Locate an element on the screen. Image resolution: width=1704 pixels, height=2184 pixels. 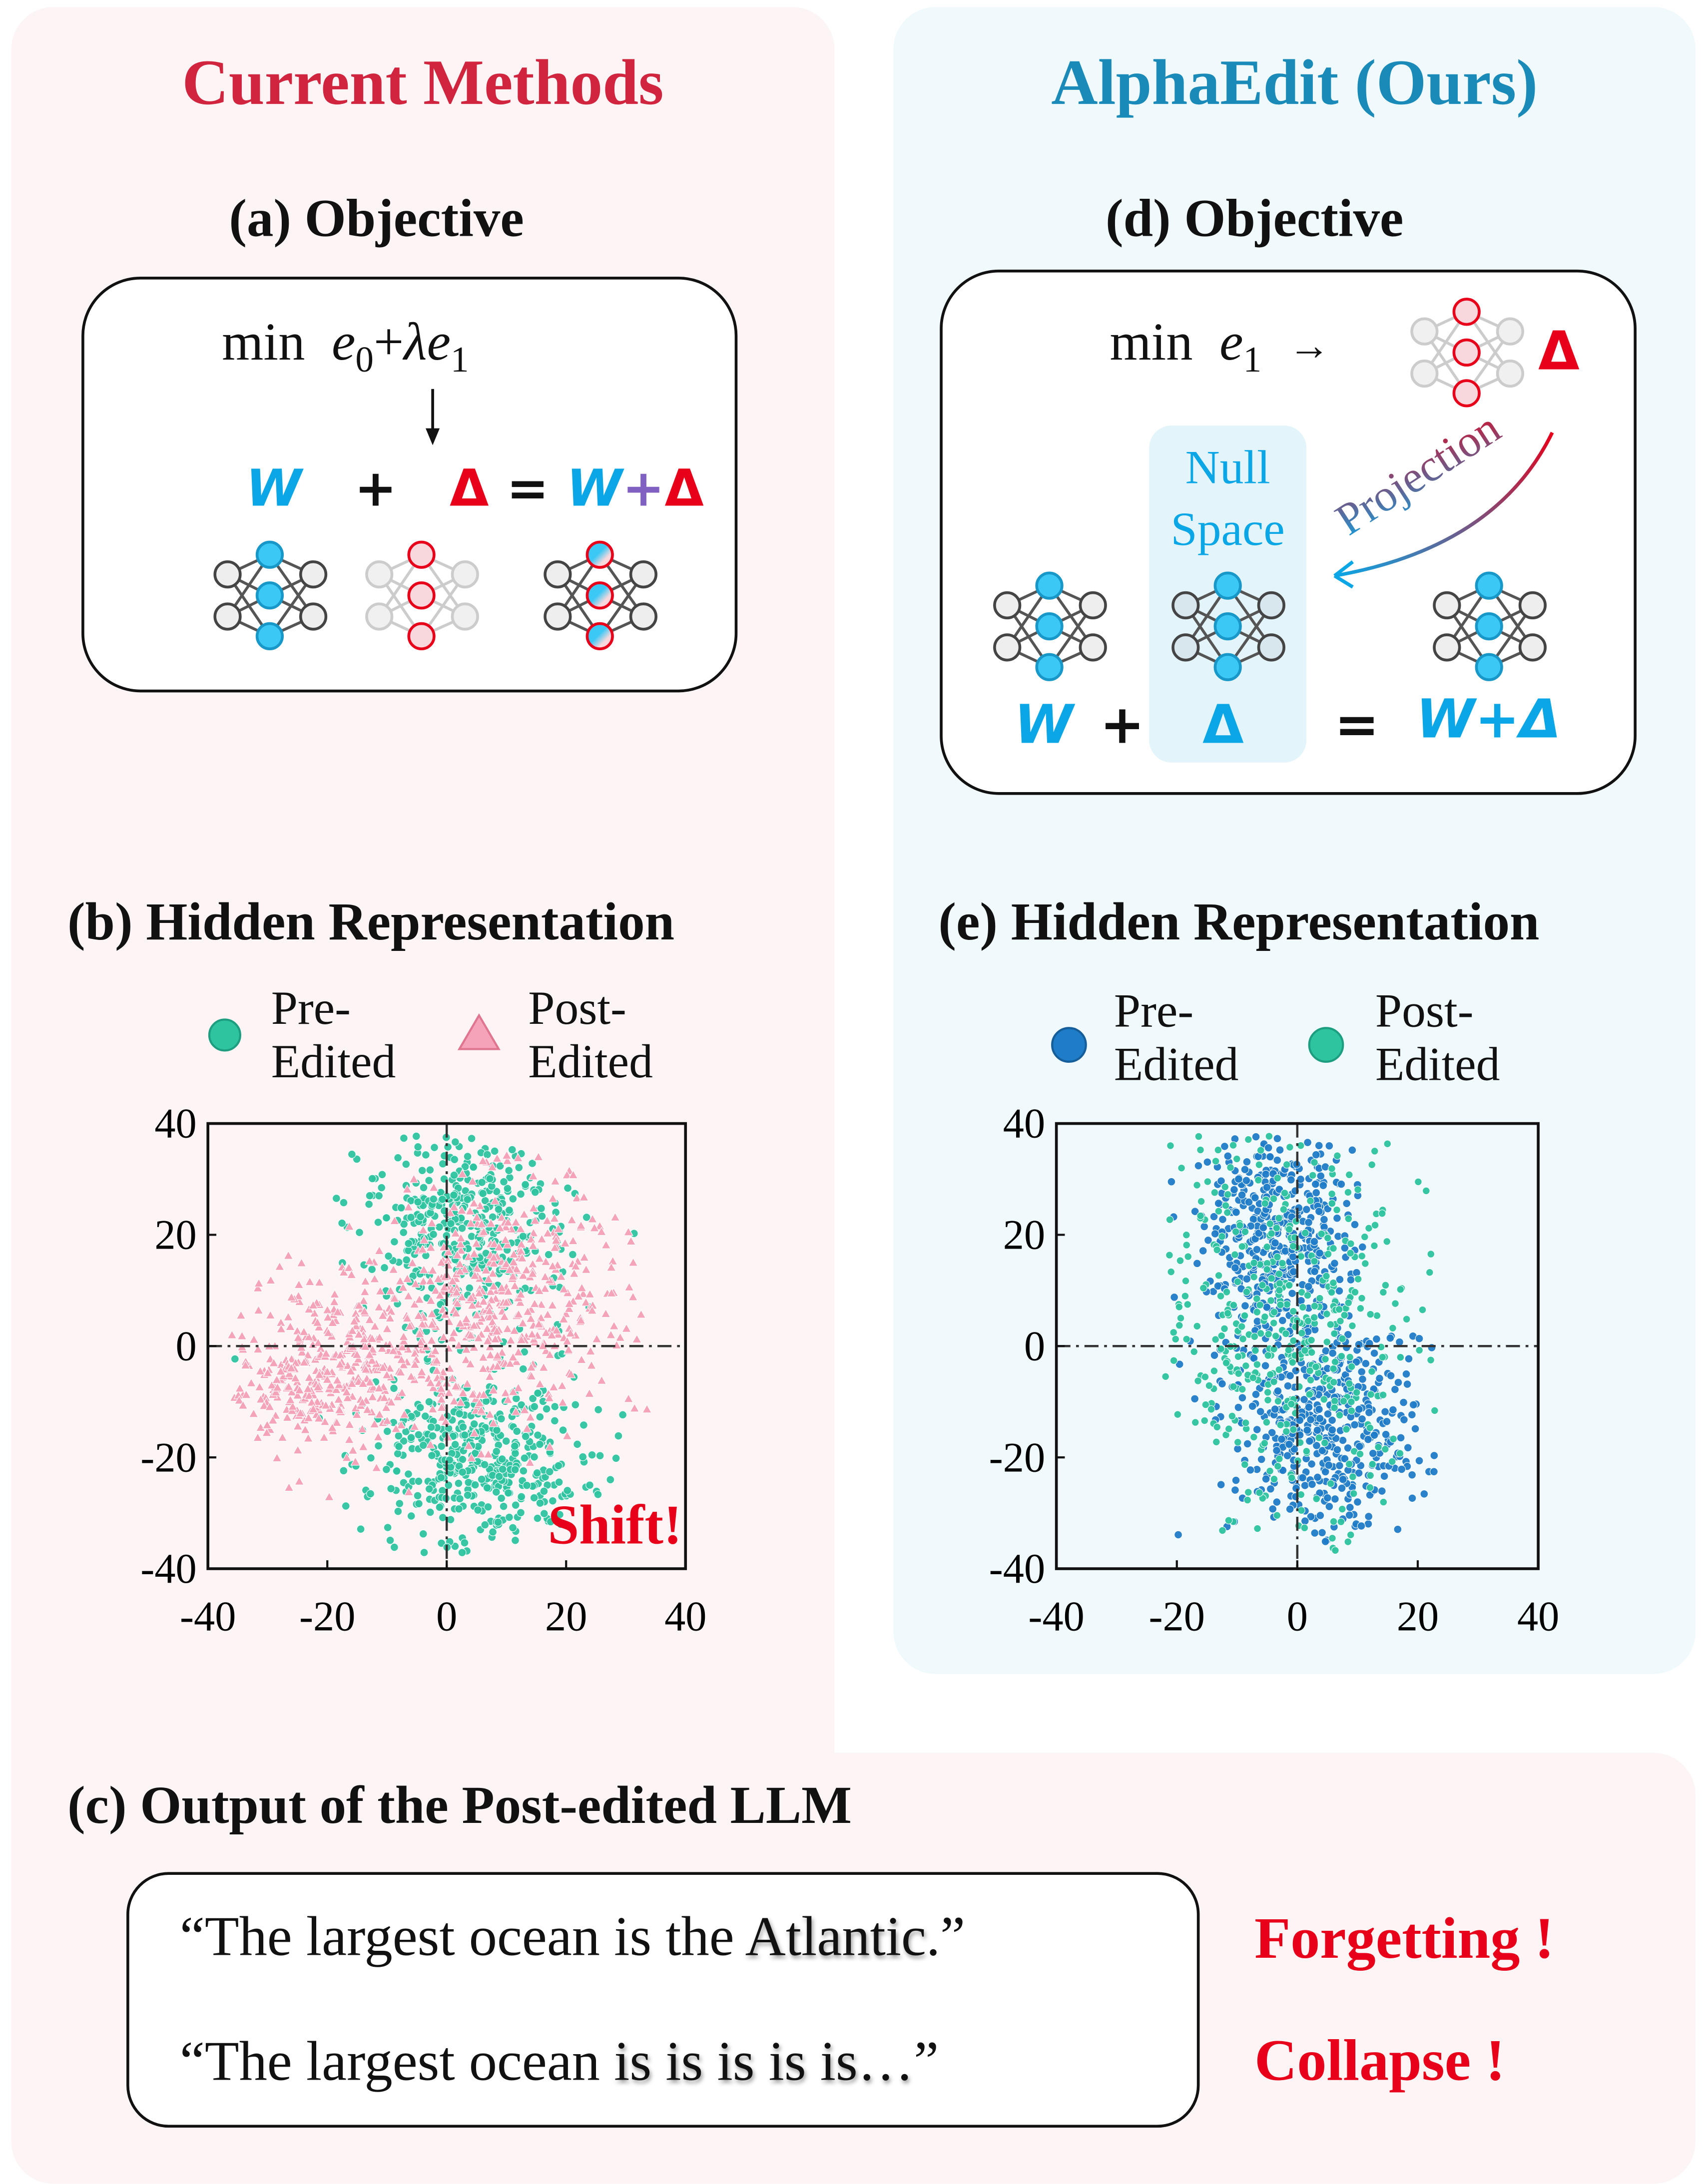
y-tick-label: -40 is located at coordinates (1017, 1569).